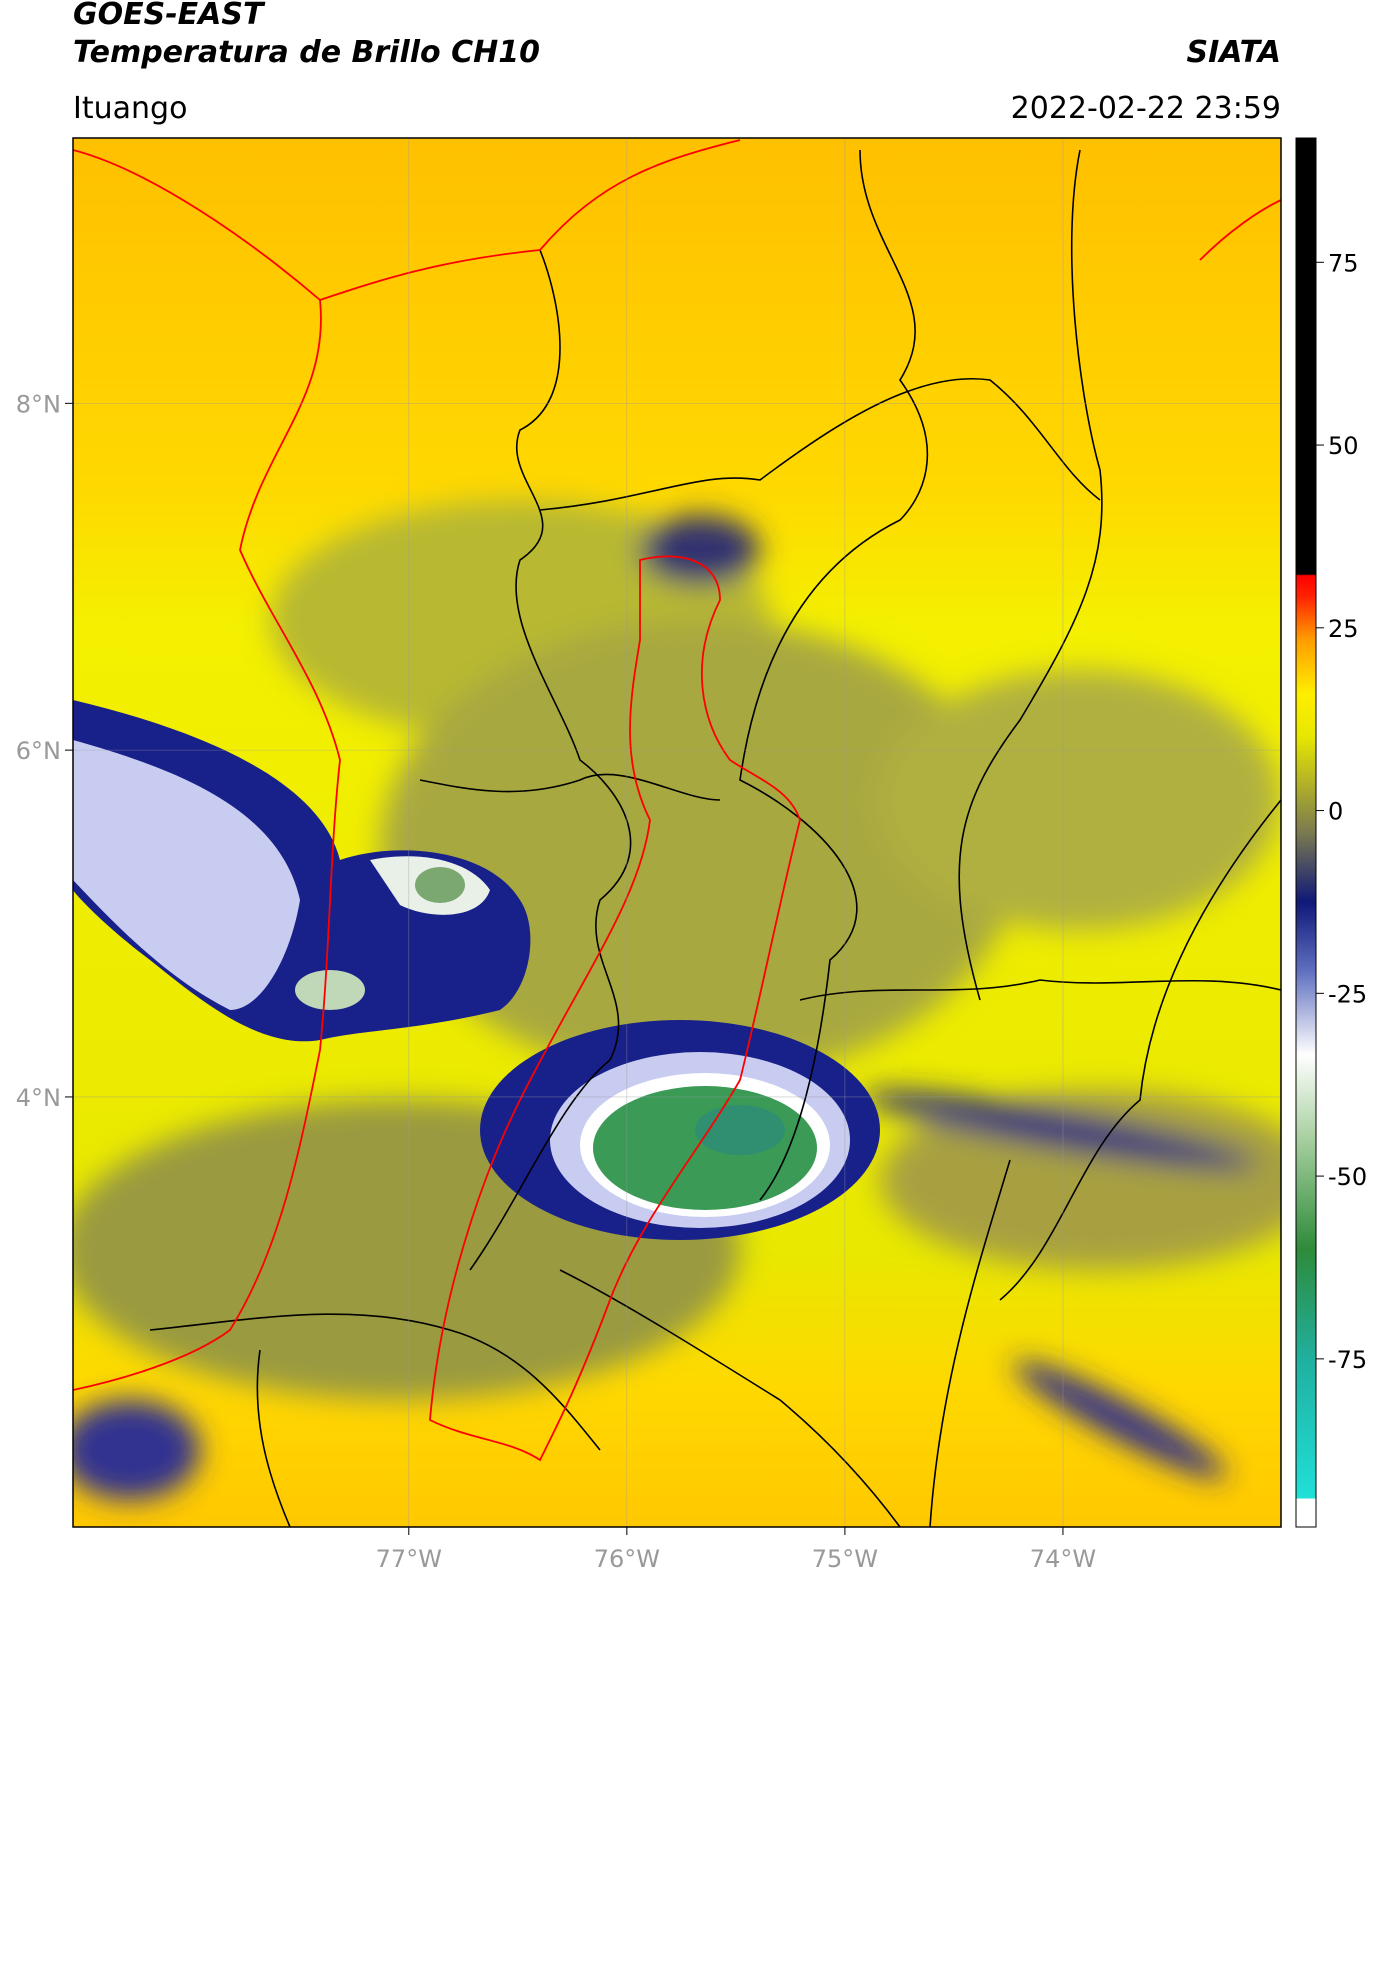 The image size is (1384, 1981). Describe the element at coordinates (409, 1559) in the screenshot. I see `x-tick-label: 77°W` at that location.